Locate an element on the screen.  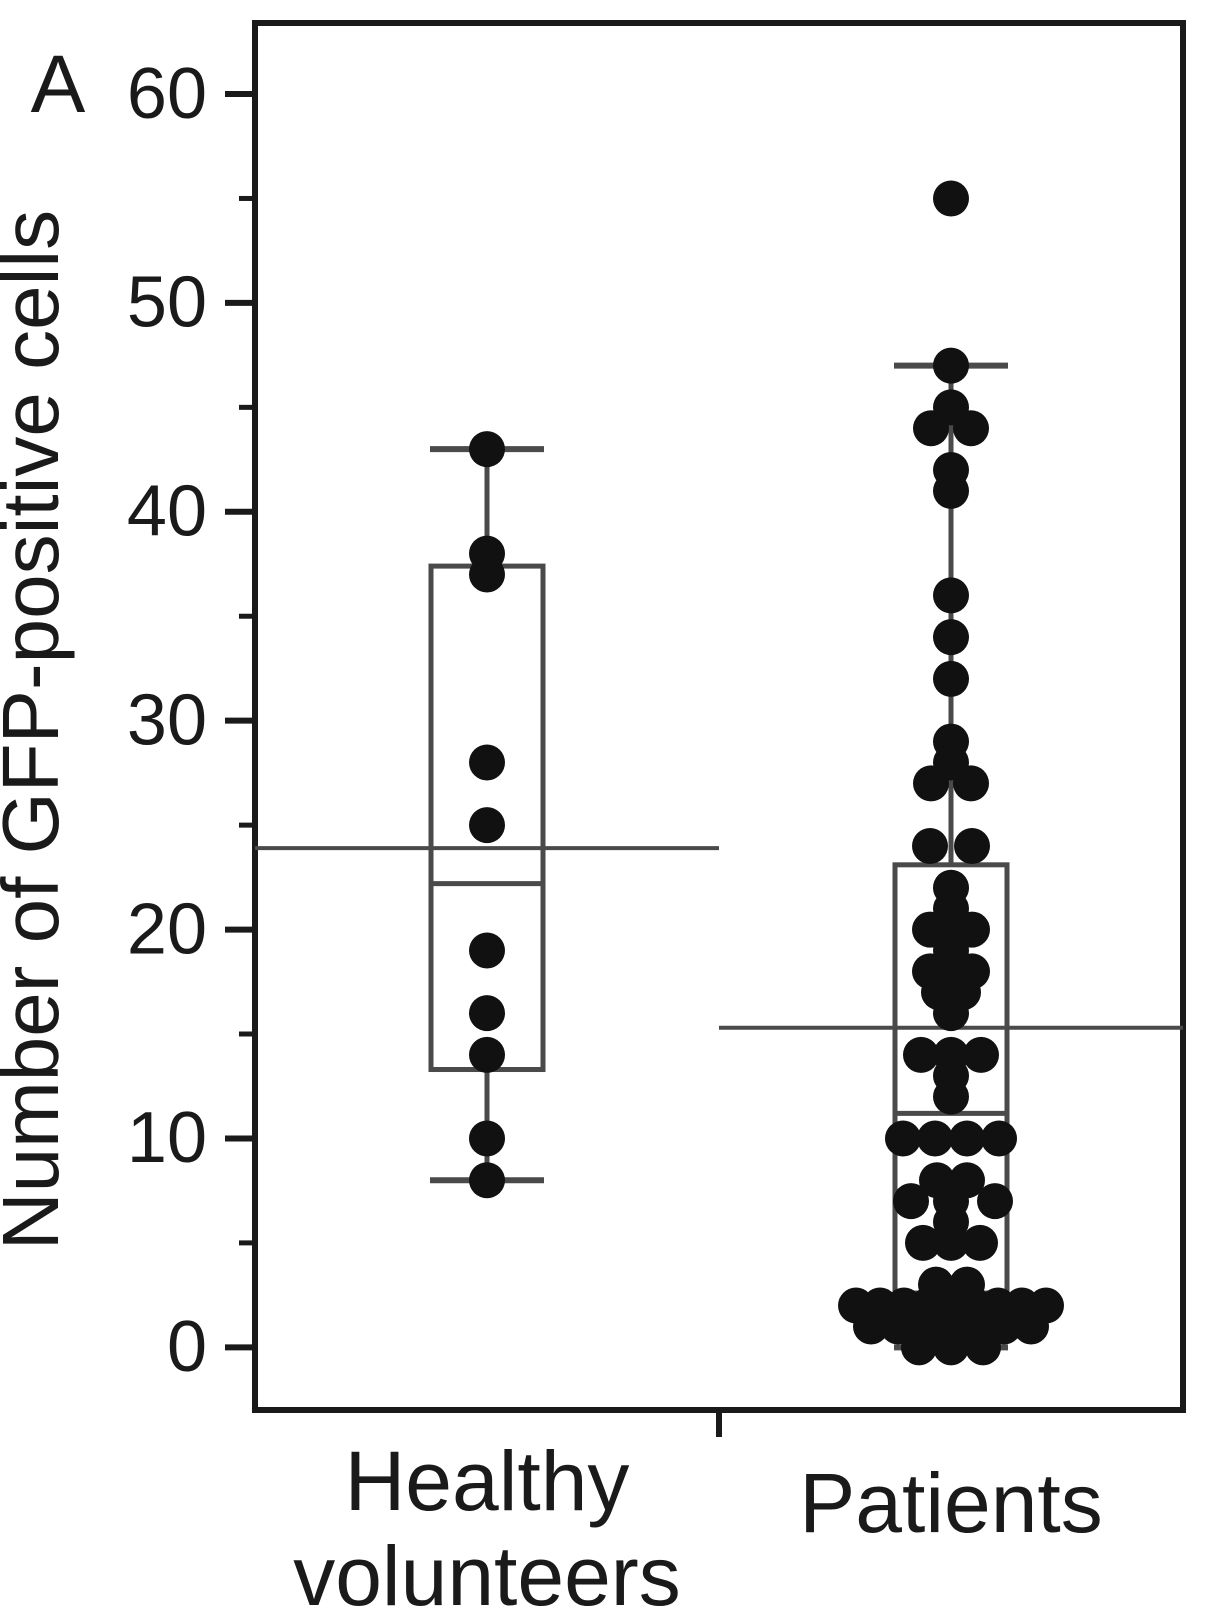
panel-label: A is located at coordinates (58, 84).